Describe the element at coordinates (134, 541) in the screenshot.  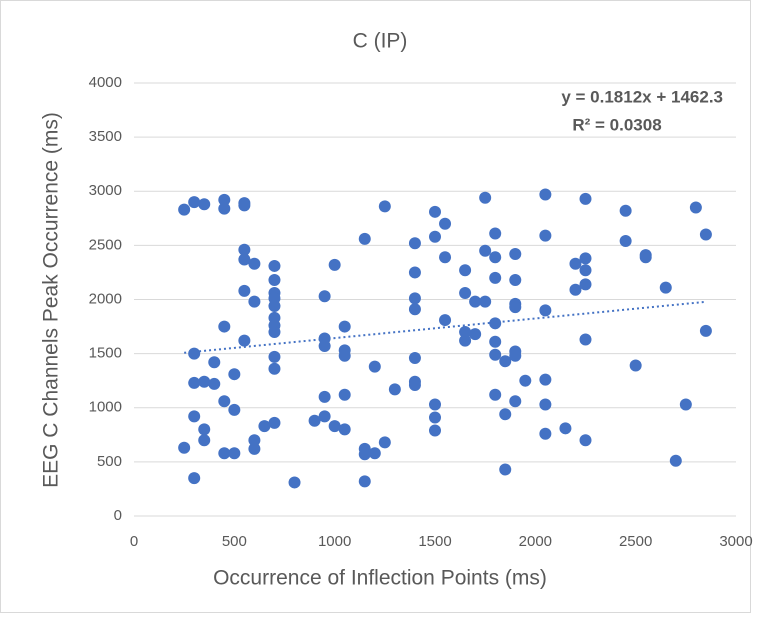
I see `x-tick-label: 0` at that location.